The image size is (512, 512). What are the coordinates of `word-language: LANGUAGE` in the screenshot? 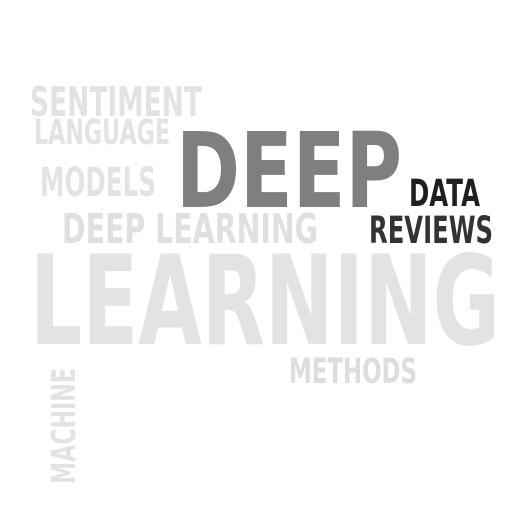 It's located at (102, 133).